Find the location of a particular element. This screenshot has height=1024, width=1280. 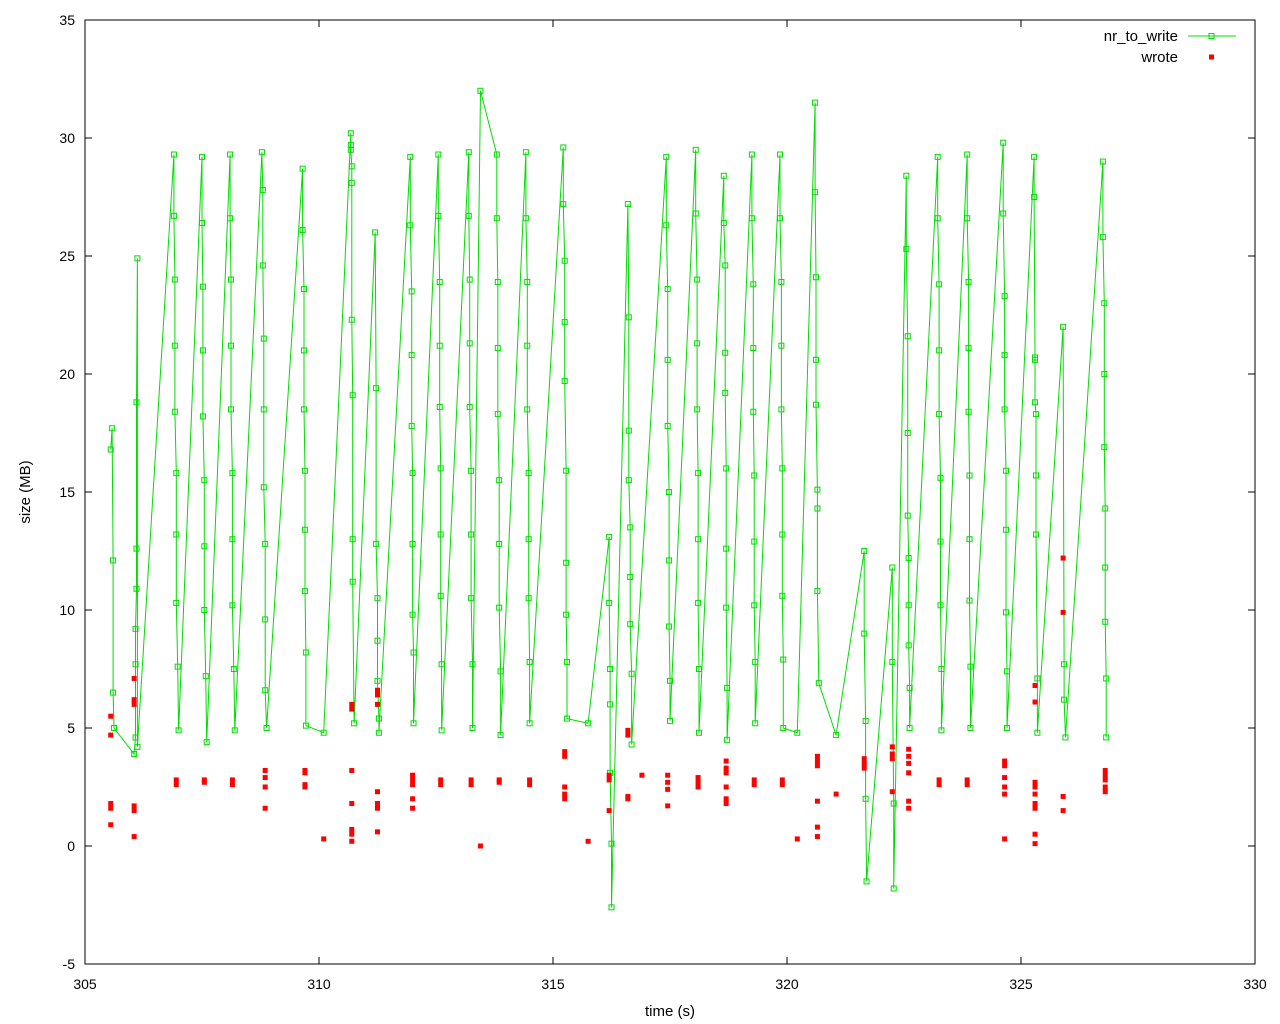

y-tick-label: 35 is located at coordinates (67, 20).